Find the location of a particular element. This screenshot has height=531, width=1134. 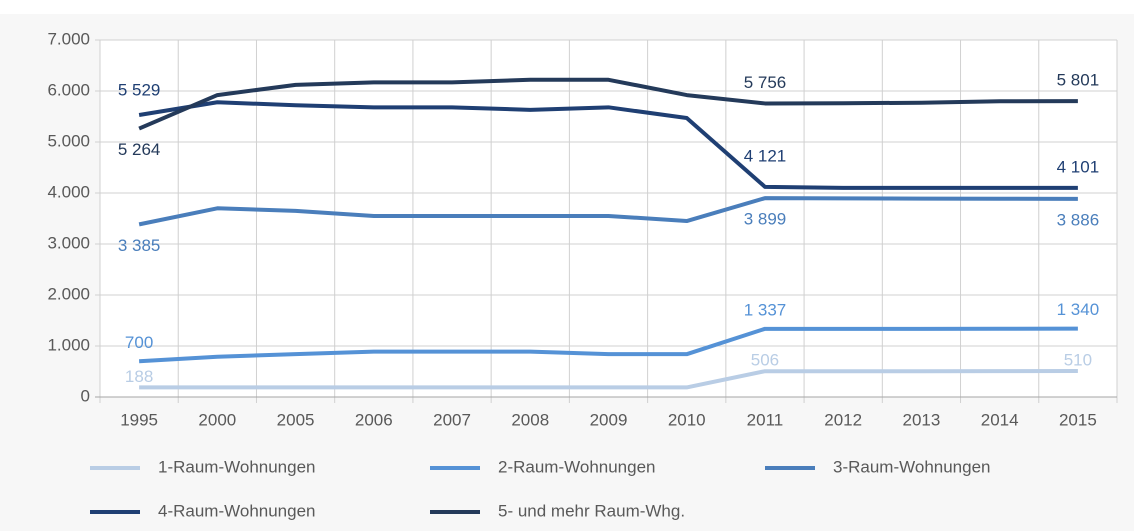

y-tick-label: 2.000 is located at coordinates (68, 293).